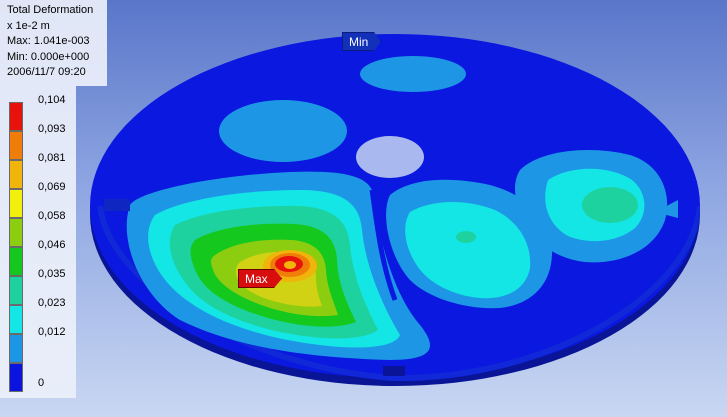  I want to click on legend-label: 0, so click(41, 383).